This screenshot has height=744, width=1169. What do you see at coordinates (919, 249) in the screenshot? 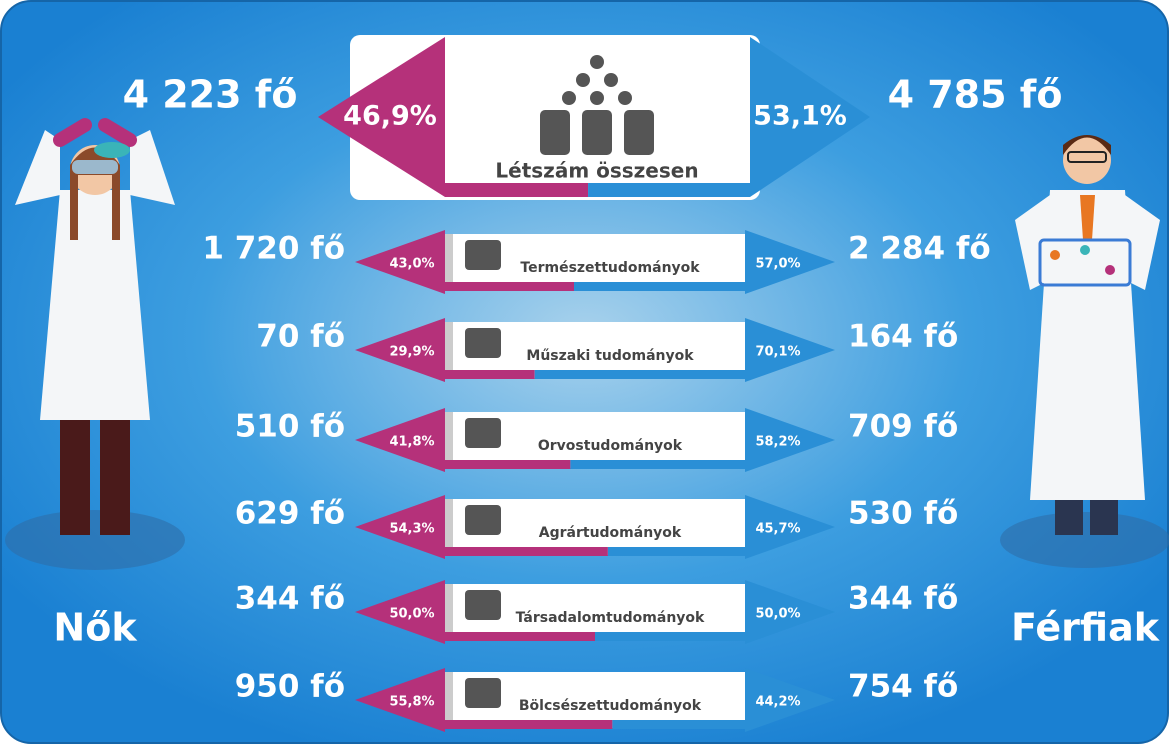
I see `male-count: 2 284 fő` at bounding box center [919, 249].